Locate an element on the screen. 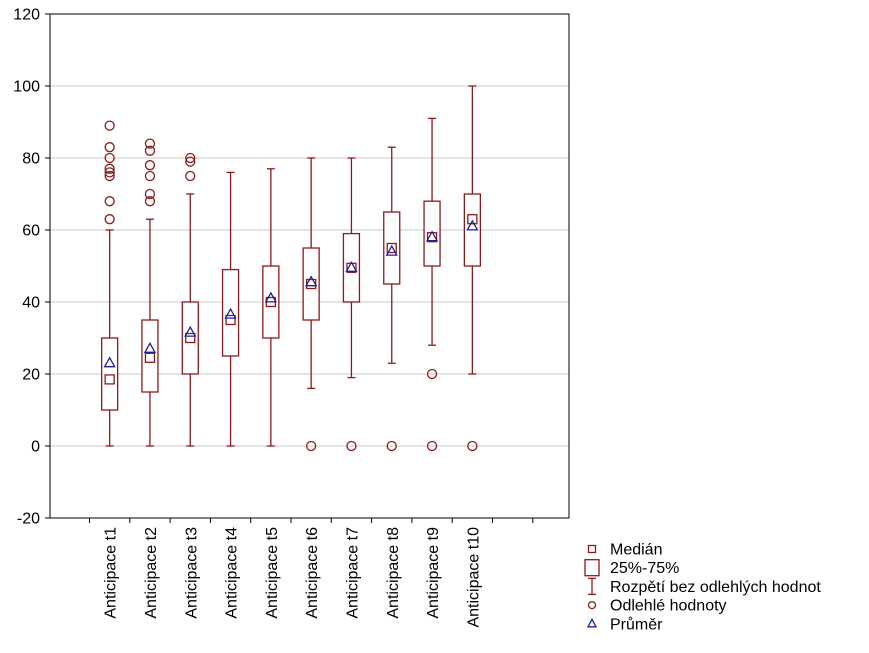 The image size is (869, 653). y-tick-label: 60 is located at coordinates (31, 231).